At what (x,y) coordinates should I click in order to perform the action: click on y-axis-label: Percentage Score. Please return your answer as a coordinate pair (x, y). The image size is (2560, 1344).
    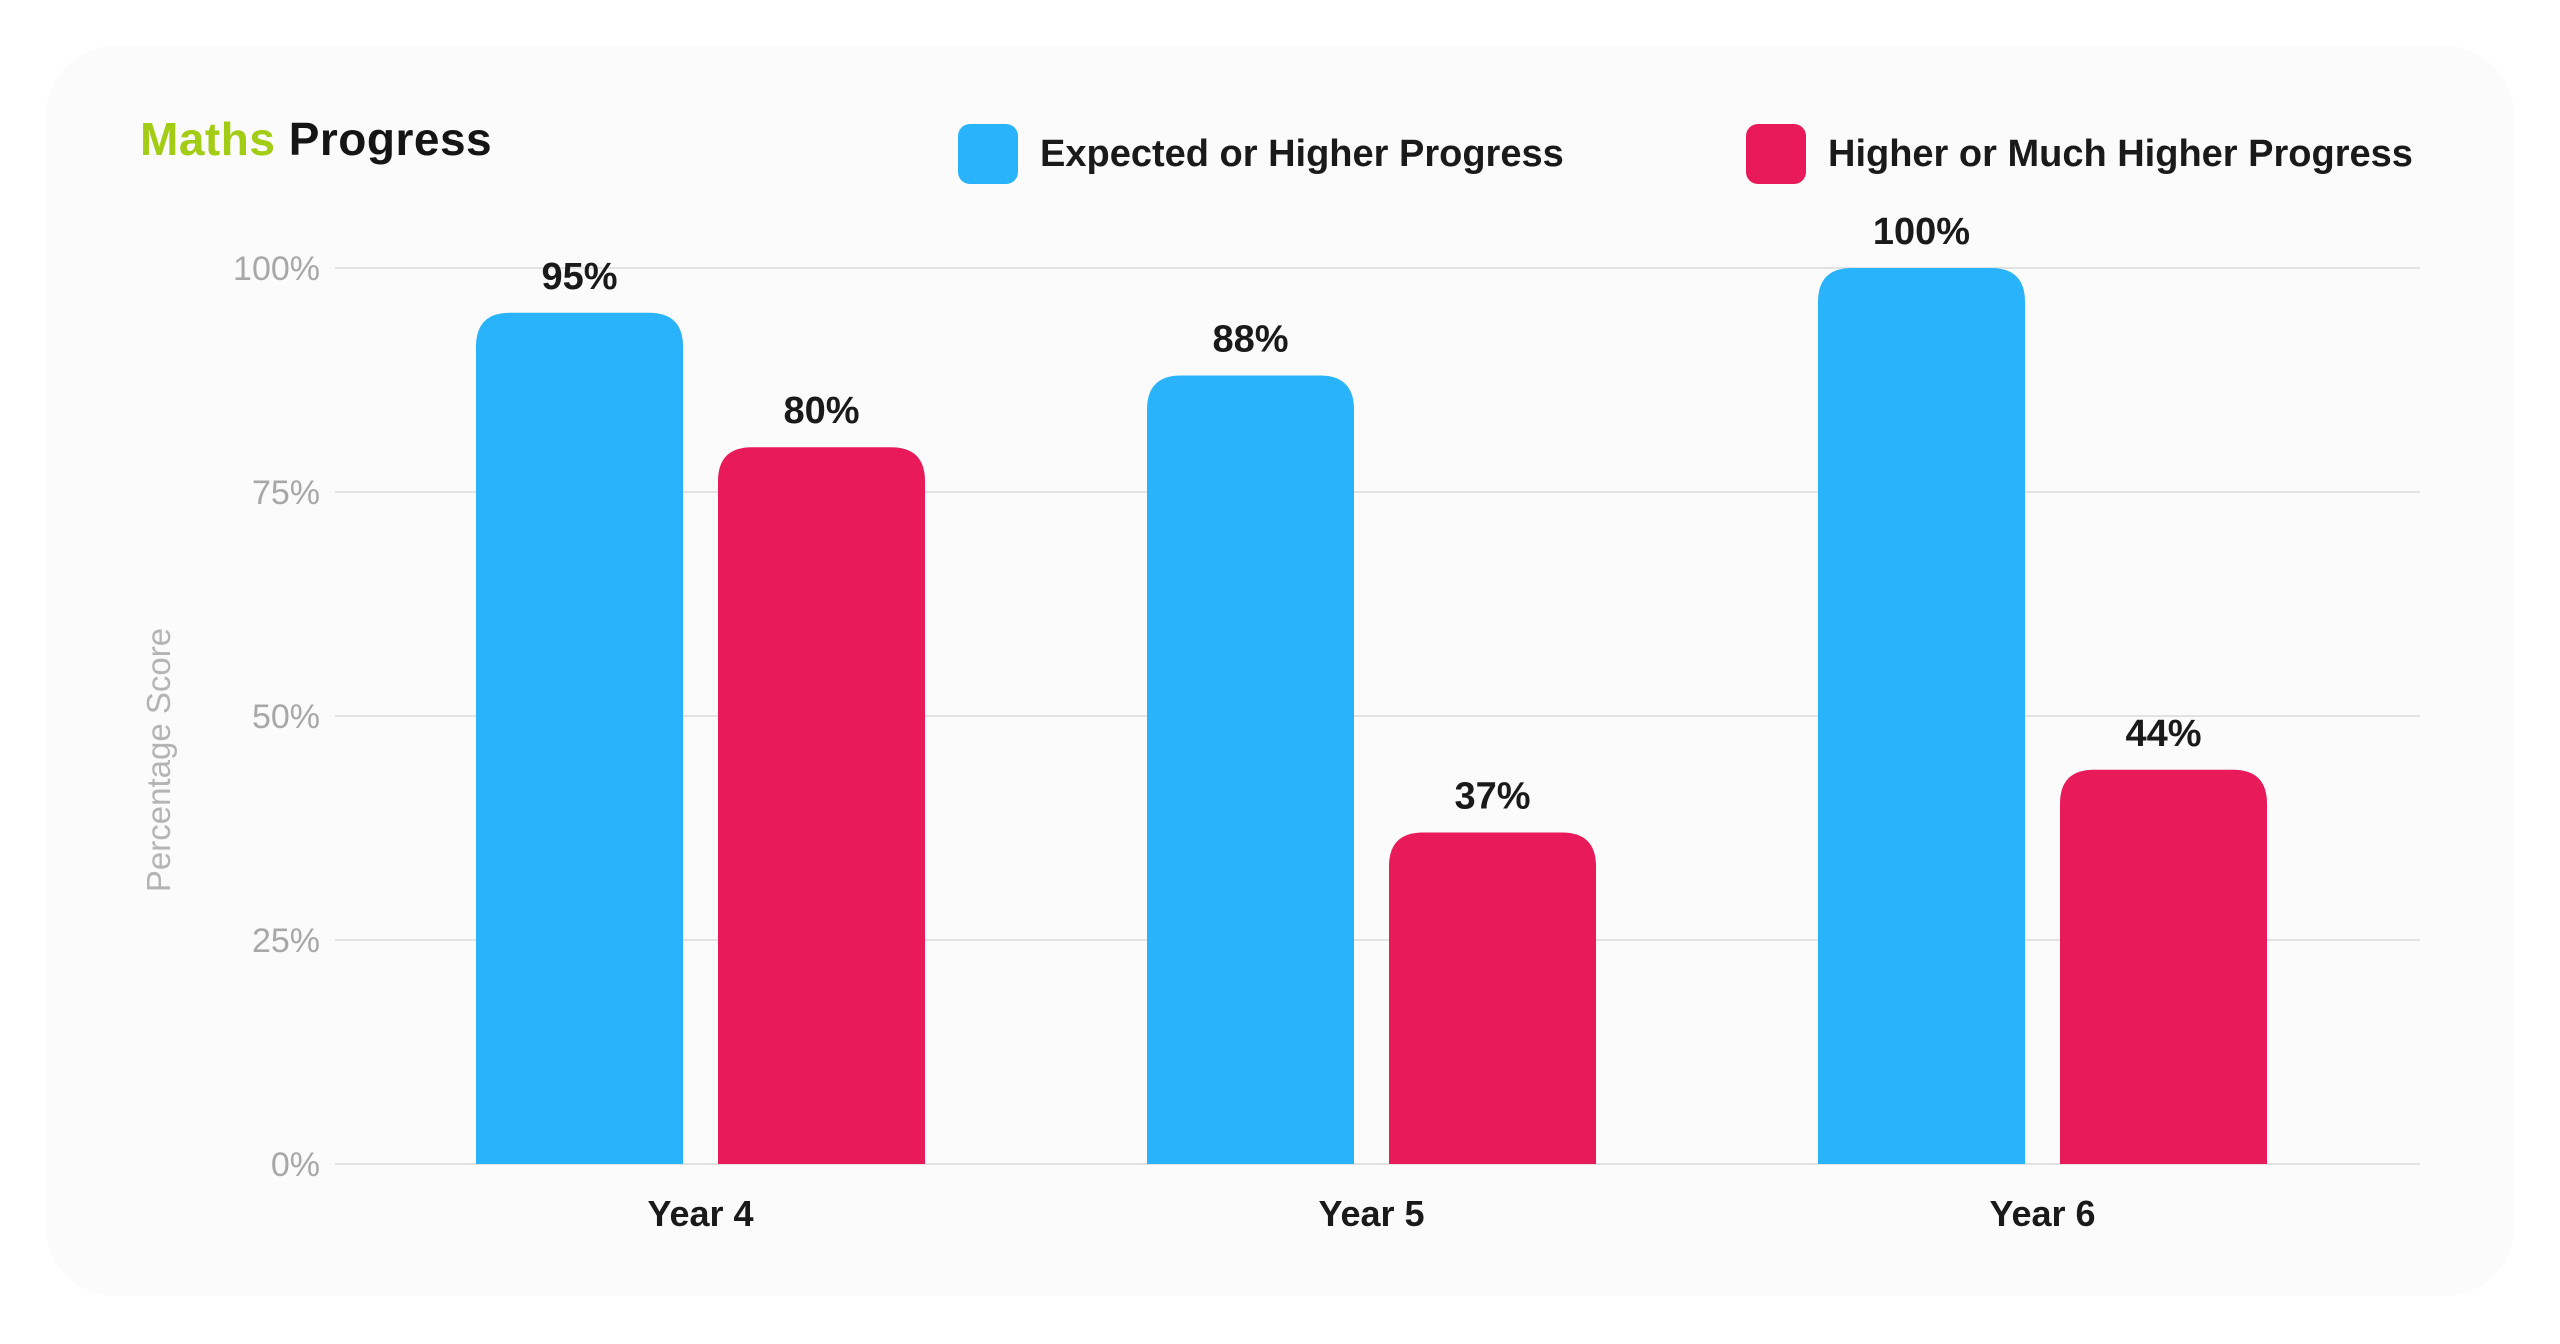
    Looking at the image, I should click on (158, 760).